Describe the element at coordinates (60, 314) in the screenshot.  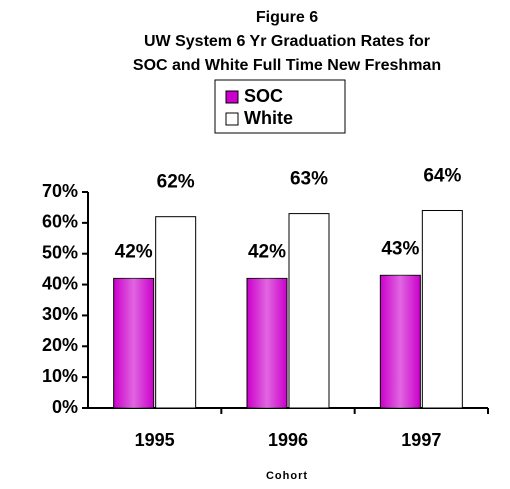
I see `y-tick-label: 30%` at that location.